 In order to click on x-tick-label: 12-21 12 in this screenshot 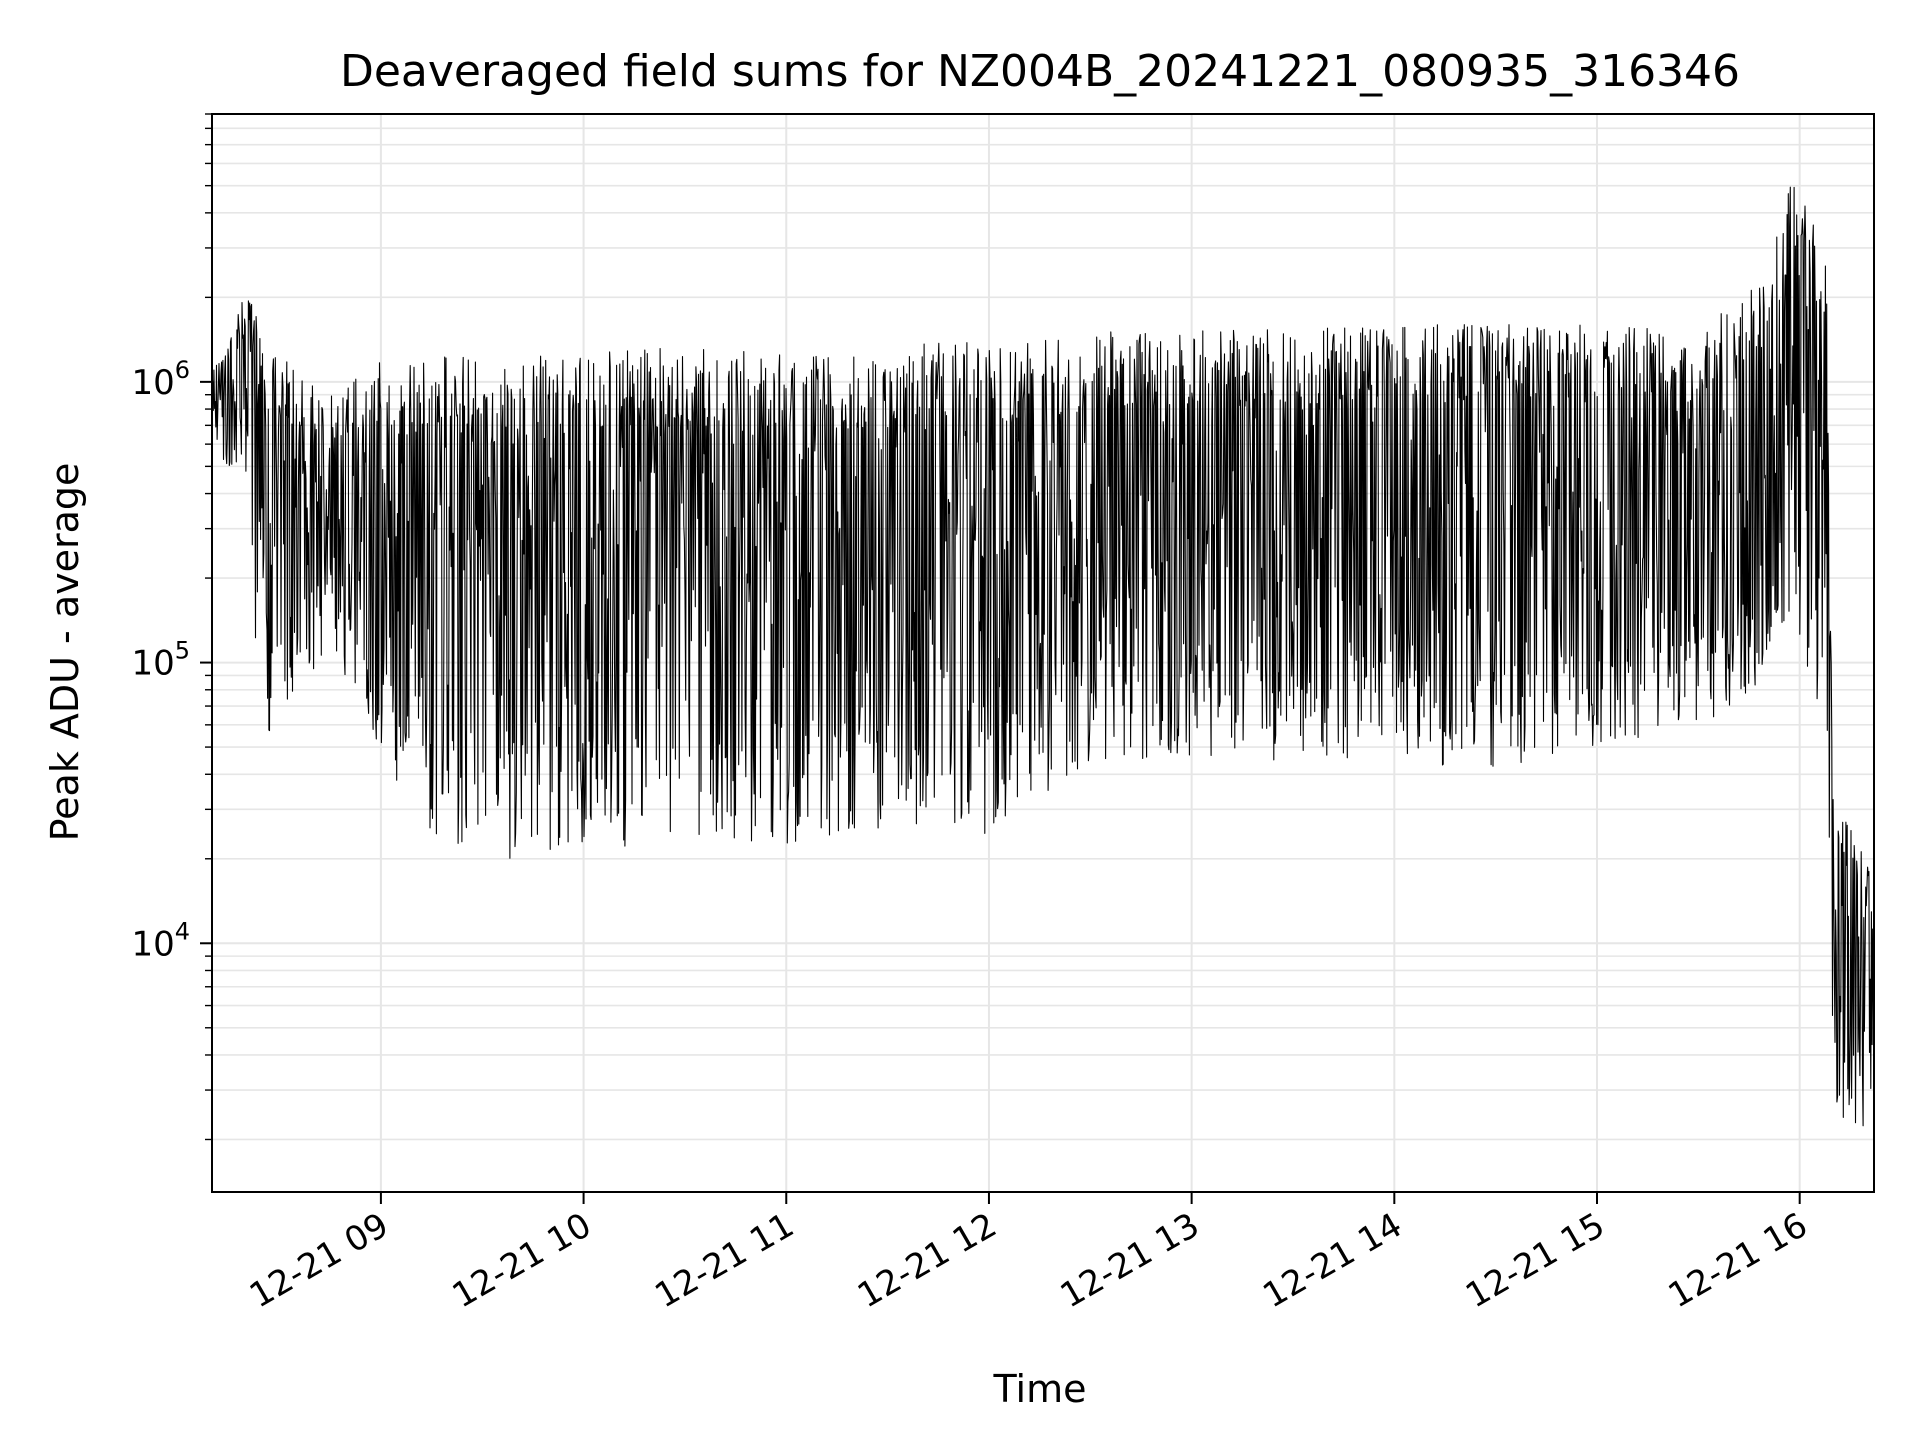, I will do `click(927, 1260)`.